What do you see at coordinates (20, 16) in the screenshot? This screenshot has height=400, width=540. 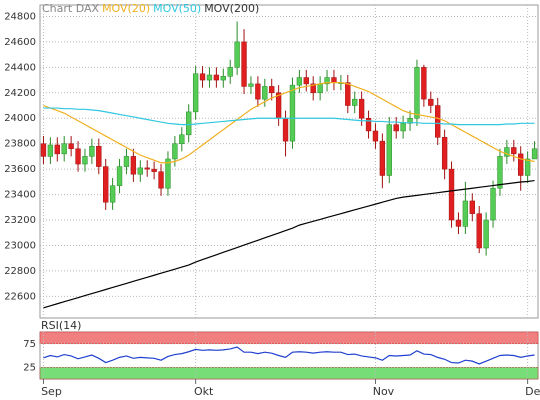 I see `y-tick-label: 24800` at bounding box center [20, 16].